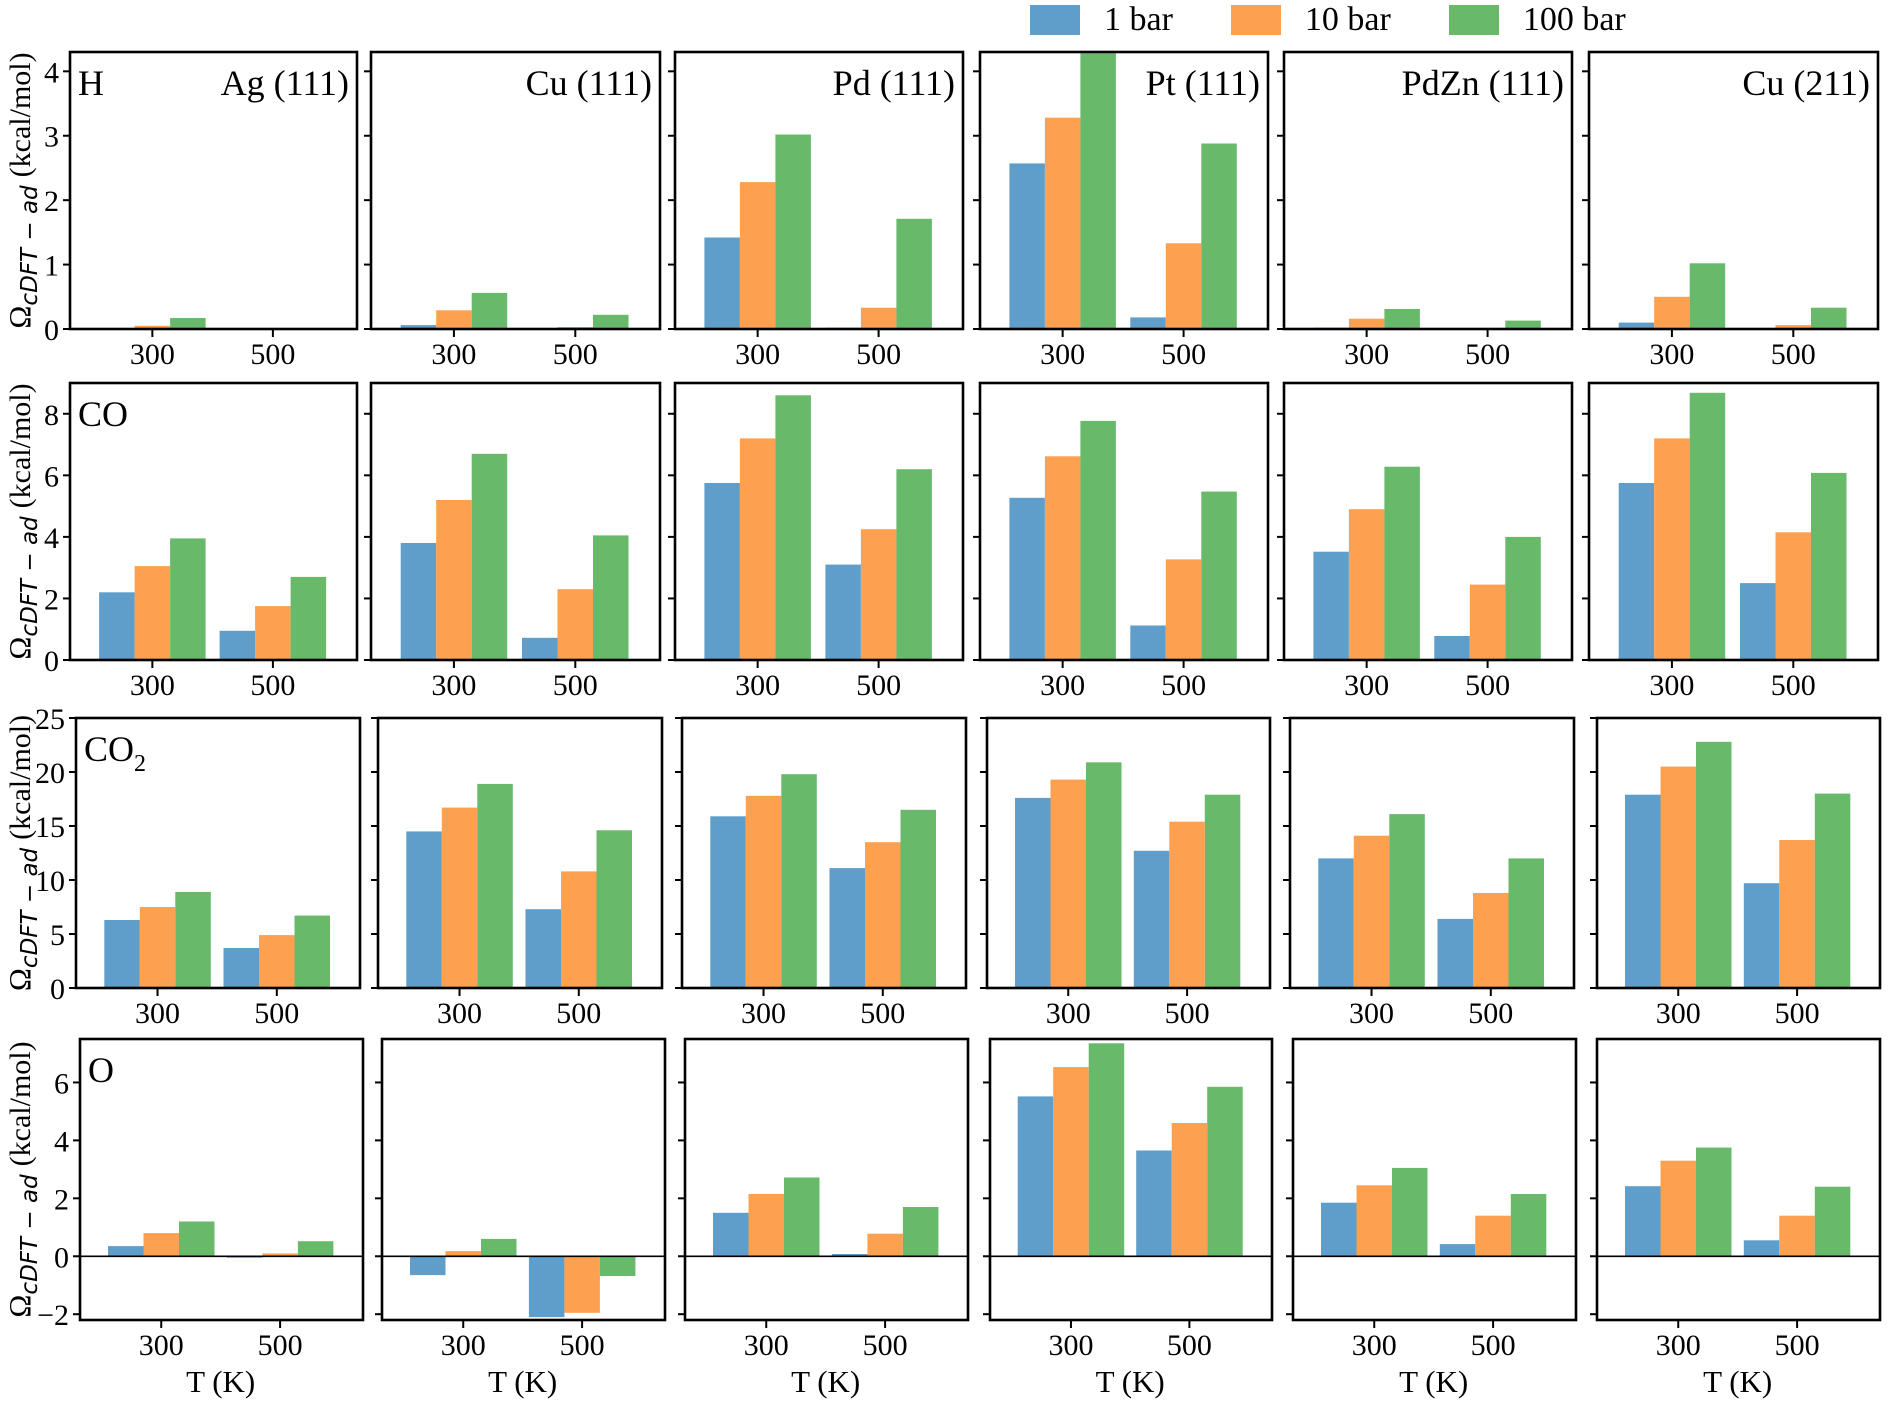 Image resolution: width=1890 pixels, height=1403 pixels. What do you see at coordinates (285, 83) in the screenshot?
I see `surface-label-ag-111: Ag (111)` at bounding box center [285, 83].